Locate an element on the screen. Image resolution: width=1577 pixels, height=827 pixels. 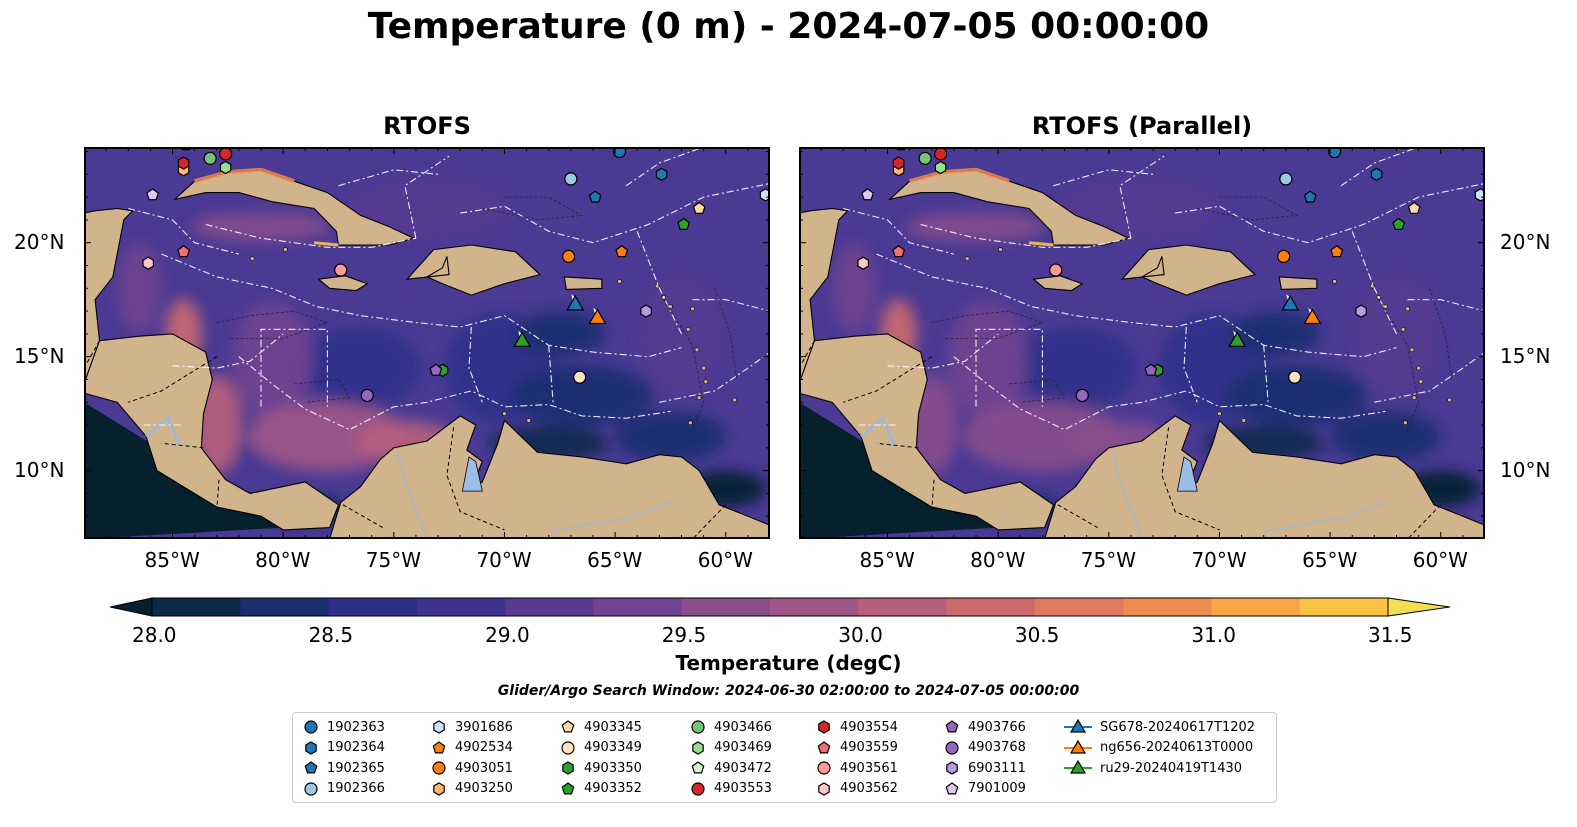
legend-item: 4903350 is located at coordinates (601, 768).